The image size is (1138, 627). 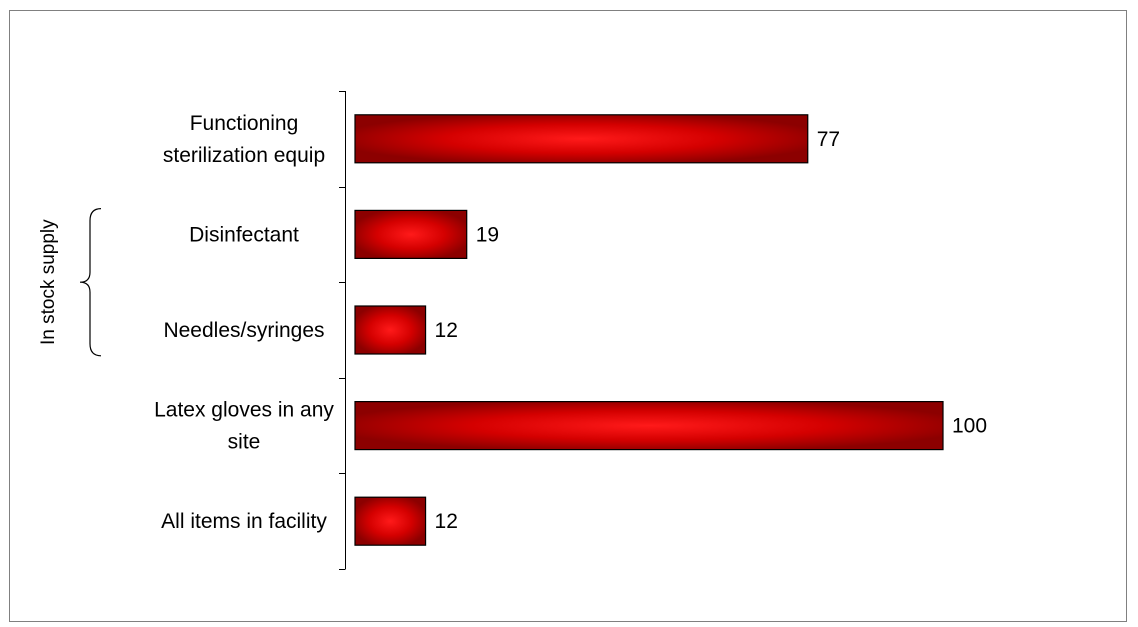 What do you see at coordinates (342, 330) in the screenshot?
I see `category-axis` at bounding box center [342, 330].